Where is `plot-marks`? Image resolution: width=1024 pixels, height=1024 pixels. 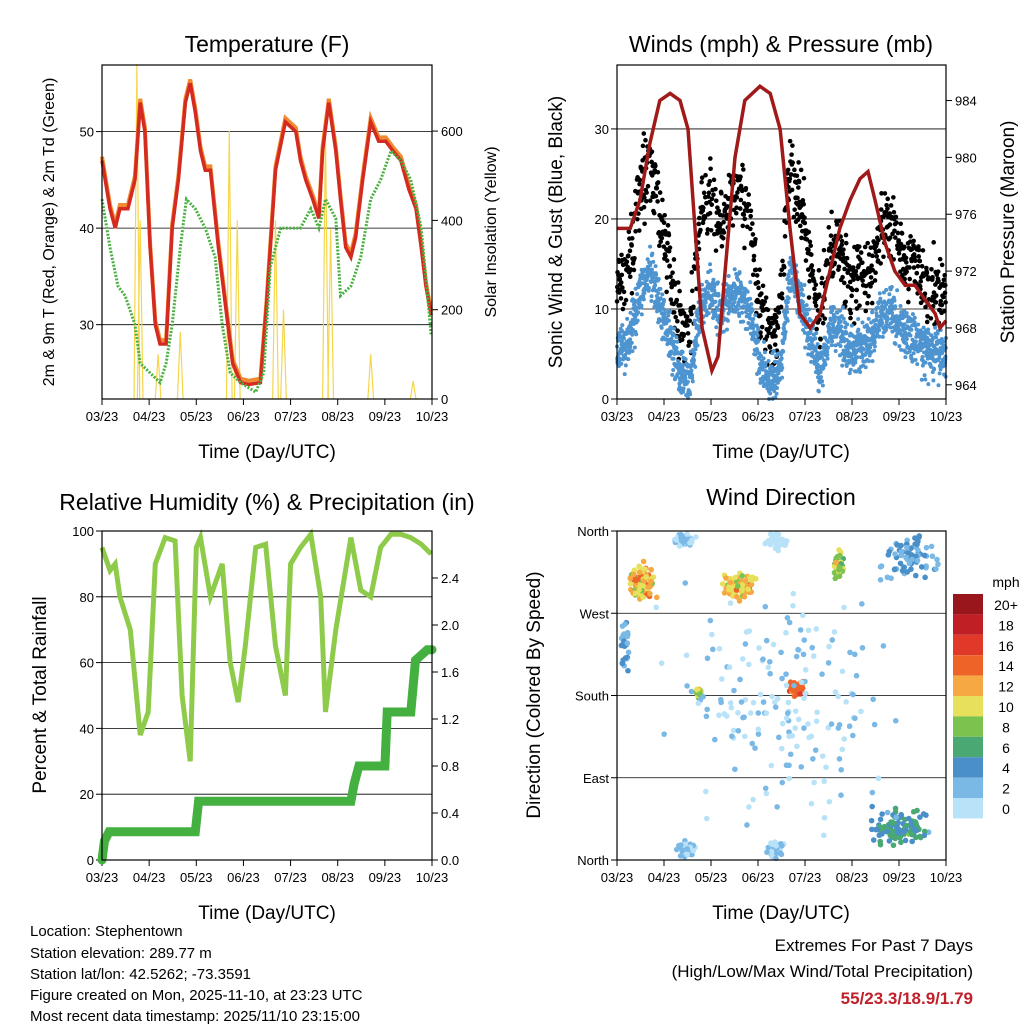 plot-marks is located at coordinates (267, 232).